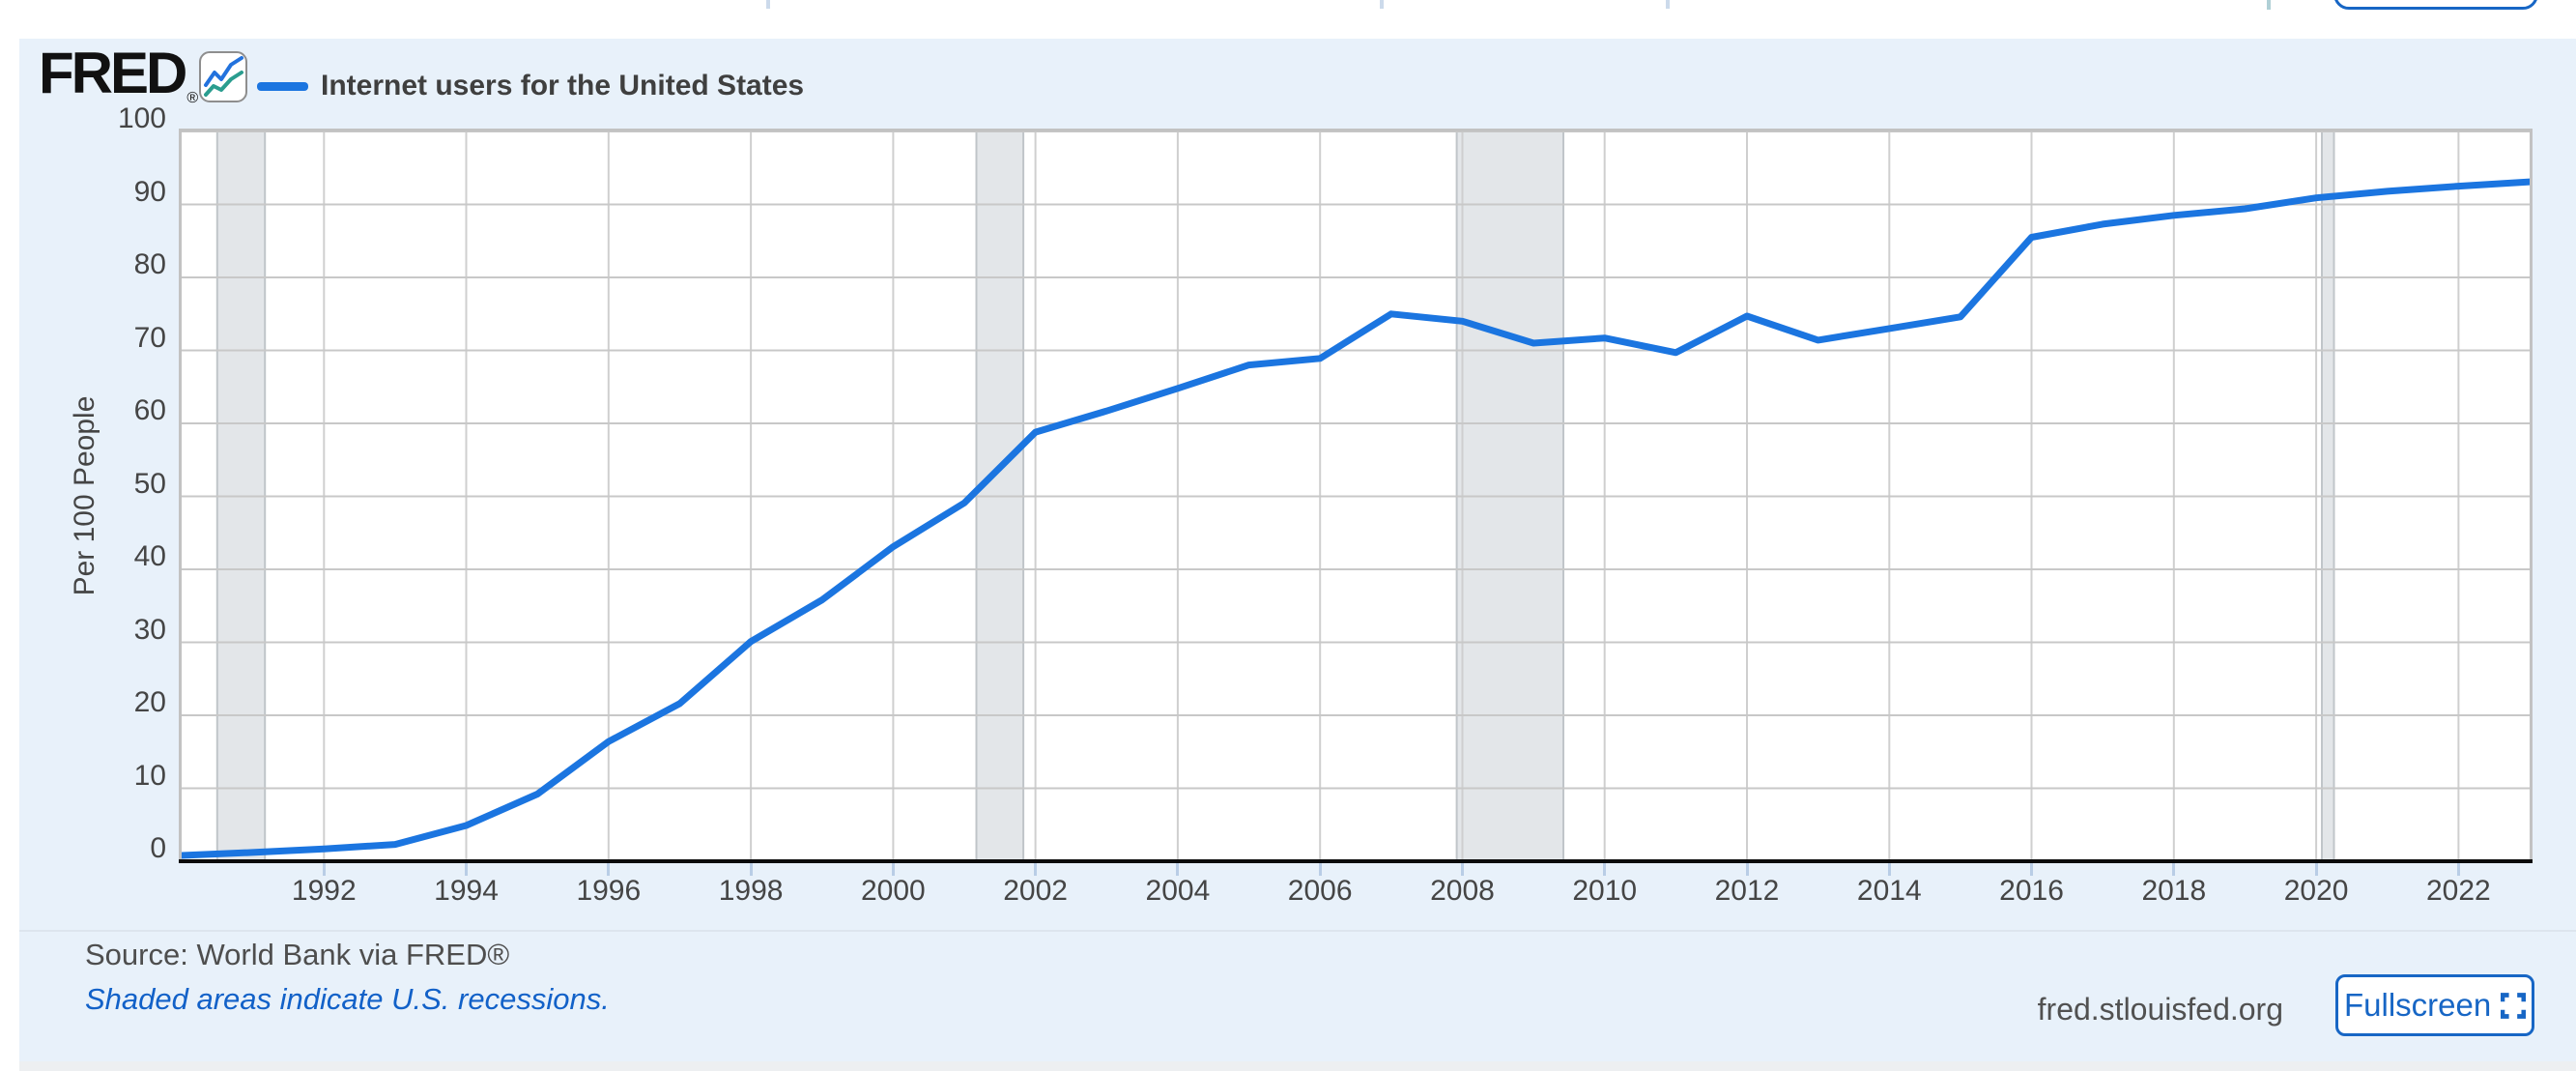 Image resolution: width=2576 pixels, height=1071 pixels. What do you see at coordinates (2514, 1006) in the screenshot?
I see `fullscreen-icon` at bounding box center [2514, 1006].